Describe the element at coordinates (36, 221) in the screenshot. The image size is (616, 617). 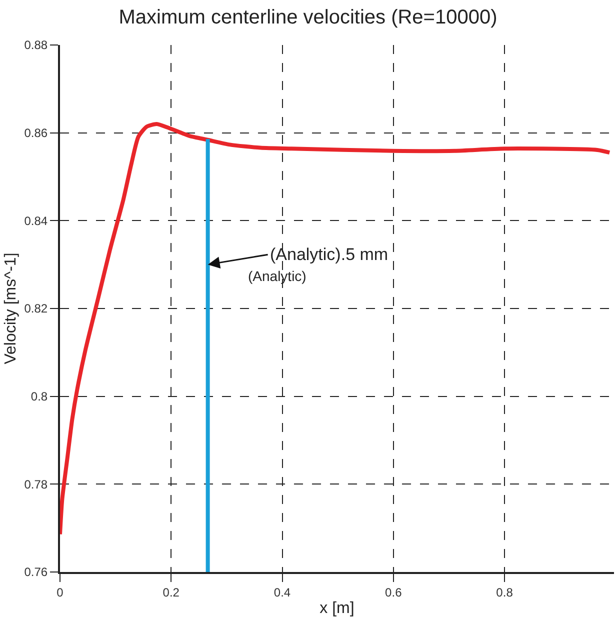
I see `y-tick-label: 0.84` at that location.